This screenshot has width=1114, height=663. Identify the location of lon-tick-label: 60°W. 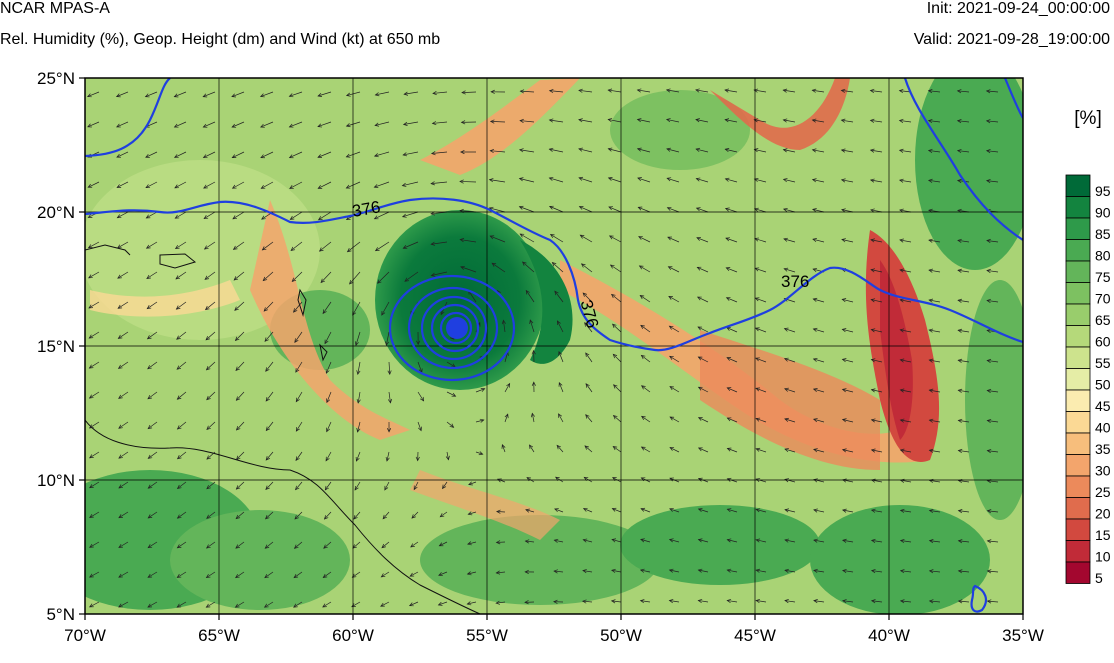
(353, 635).